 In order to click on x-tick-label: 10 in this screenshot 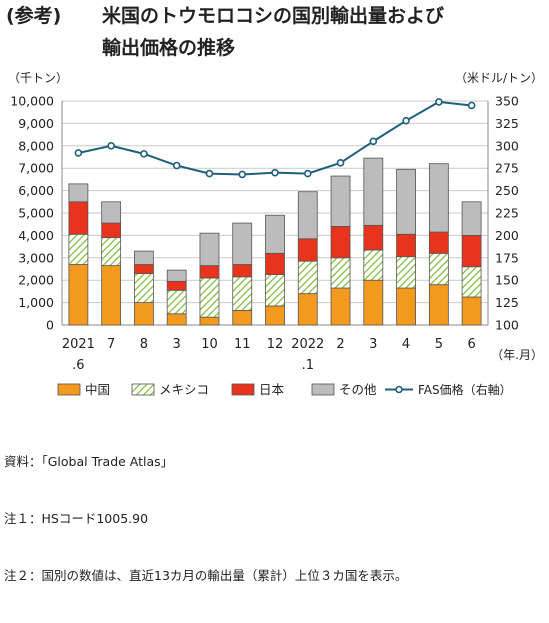, I will do `click(209, 344)`.